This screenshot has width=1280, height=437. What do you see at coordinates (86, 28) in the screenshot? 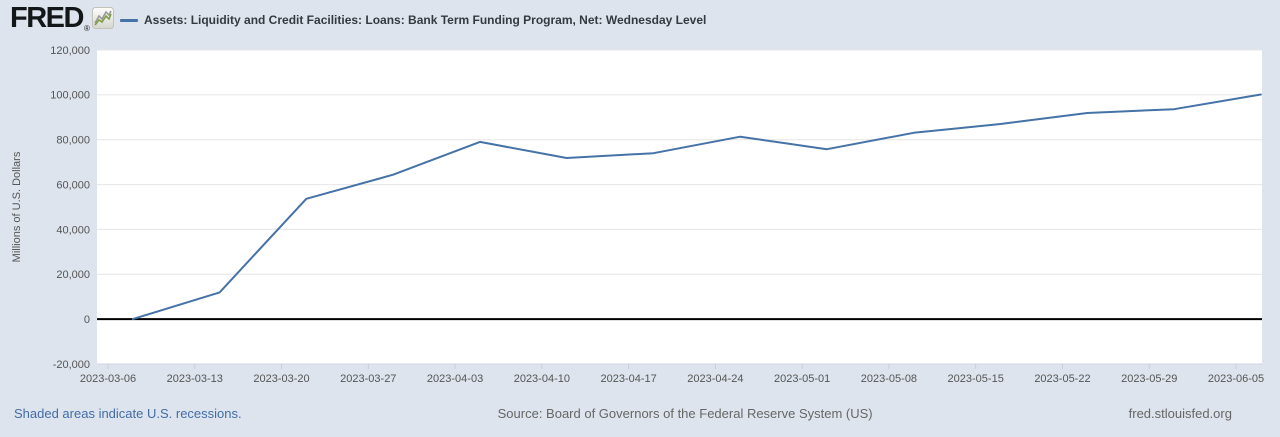
I see `registered-mark: ®` at bounding box center [86, 28].